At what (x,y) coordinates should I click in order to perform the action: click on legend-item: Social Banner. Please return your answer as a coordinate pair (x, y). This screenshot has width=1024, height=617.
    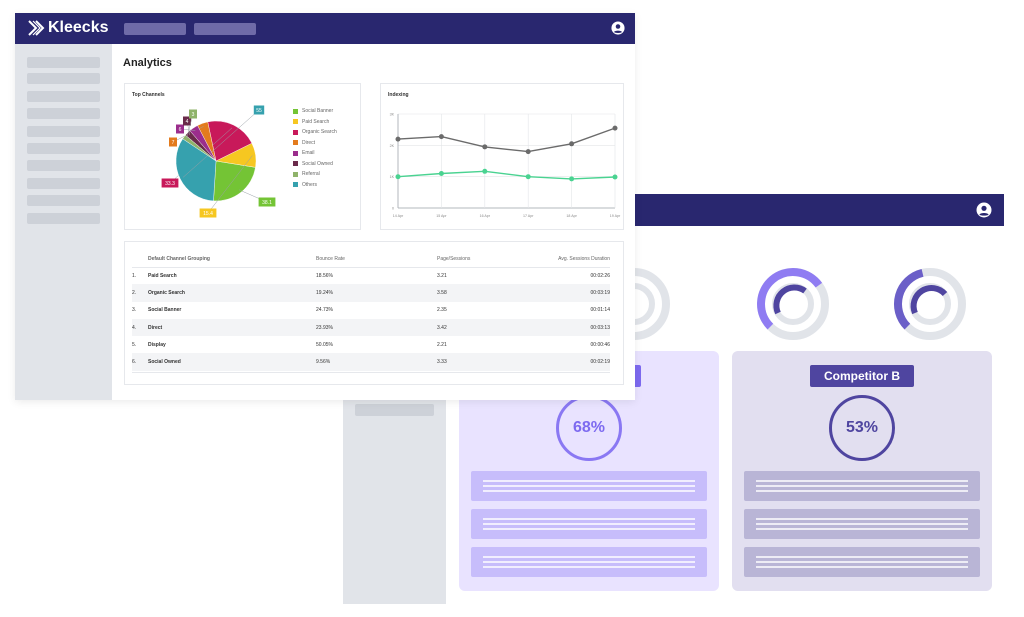
    Looking at the image, I should click on (315, 111).